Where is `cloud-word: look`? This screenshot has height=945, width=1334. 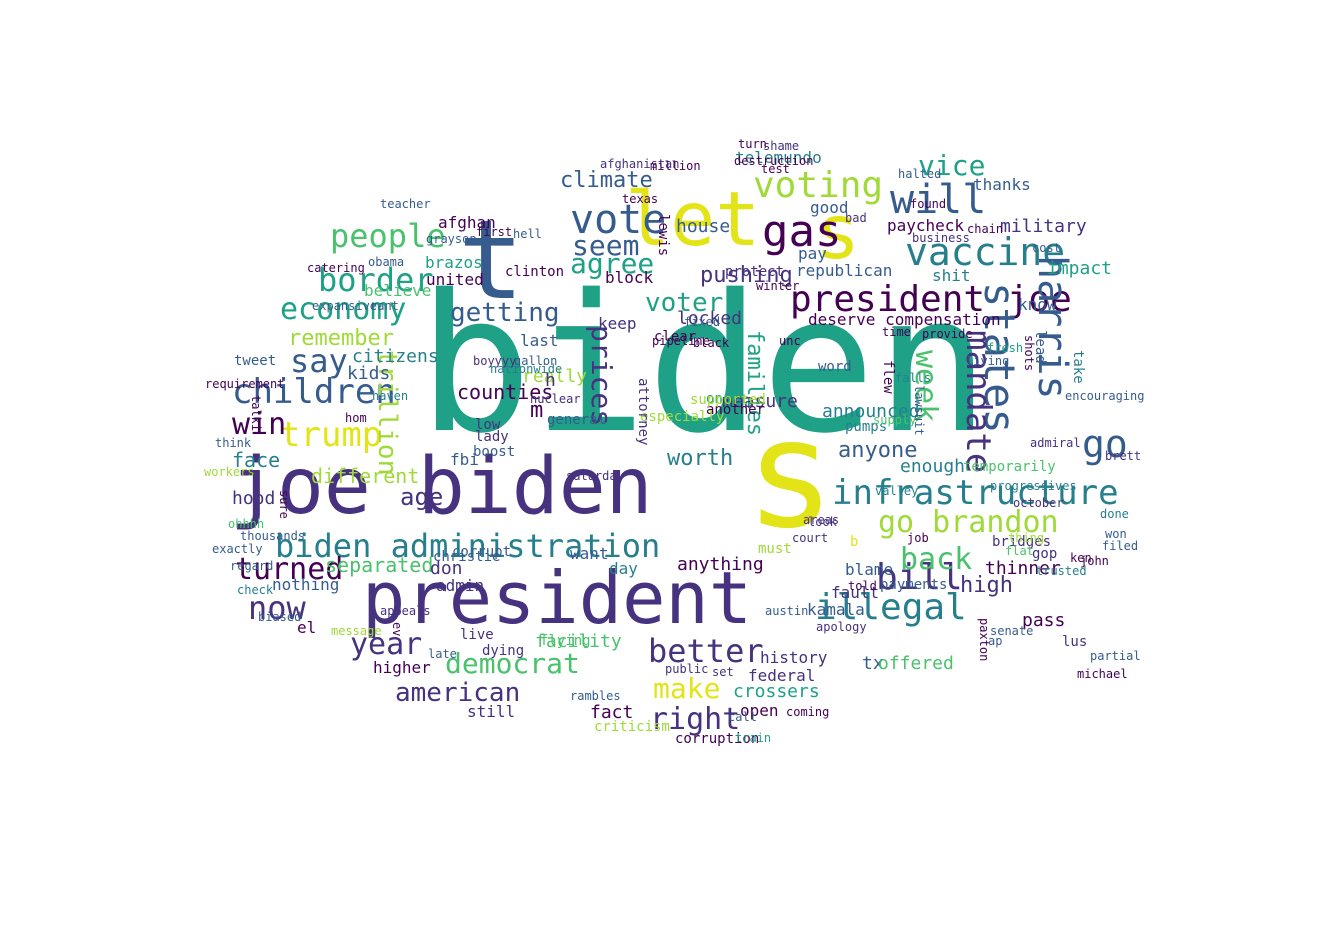
cloud-word: look is located at coordinates (822, 522).